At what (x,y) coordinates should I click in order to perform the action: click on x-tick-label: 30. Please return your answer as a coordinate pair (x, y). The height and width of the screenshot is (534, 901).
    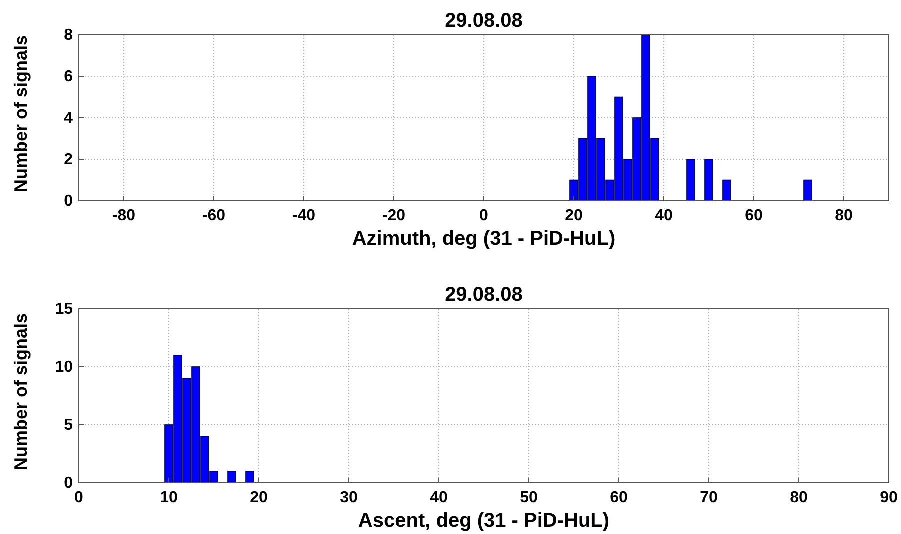
    Looking at the image, I should click on (349, 497).